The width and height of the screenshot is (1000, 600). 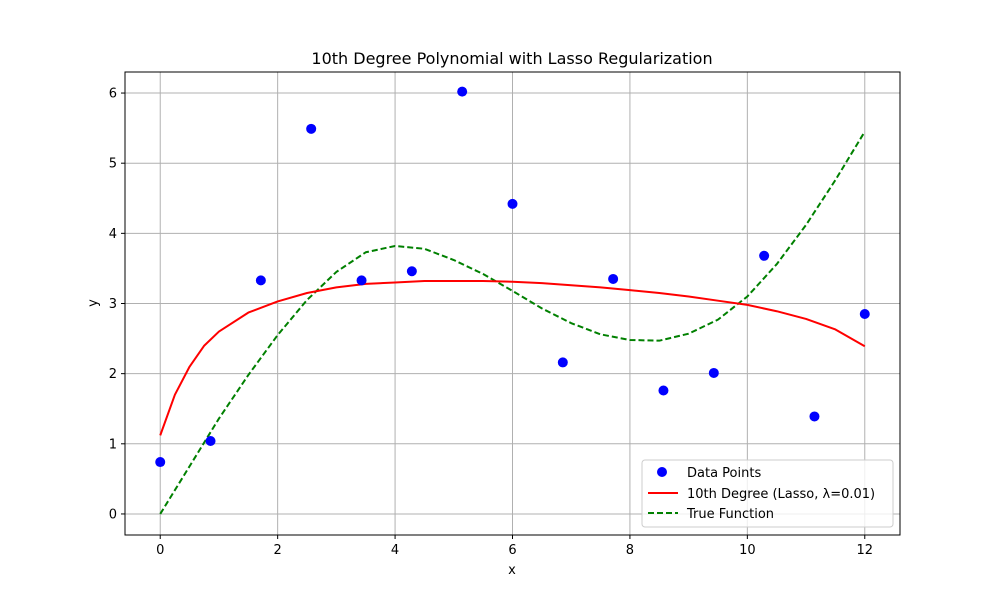 I want to click on y-tick-label: 1, so click(x=113, y=444).